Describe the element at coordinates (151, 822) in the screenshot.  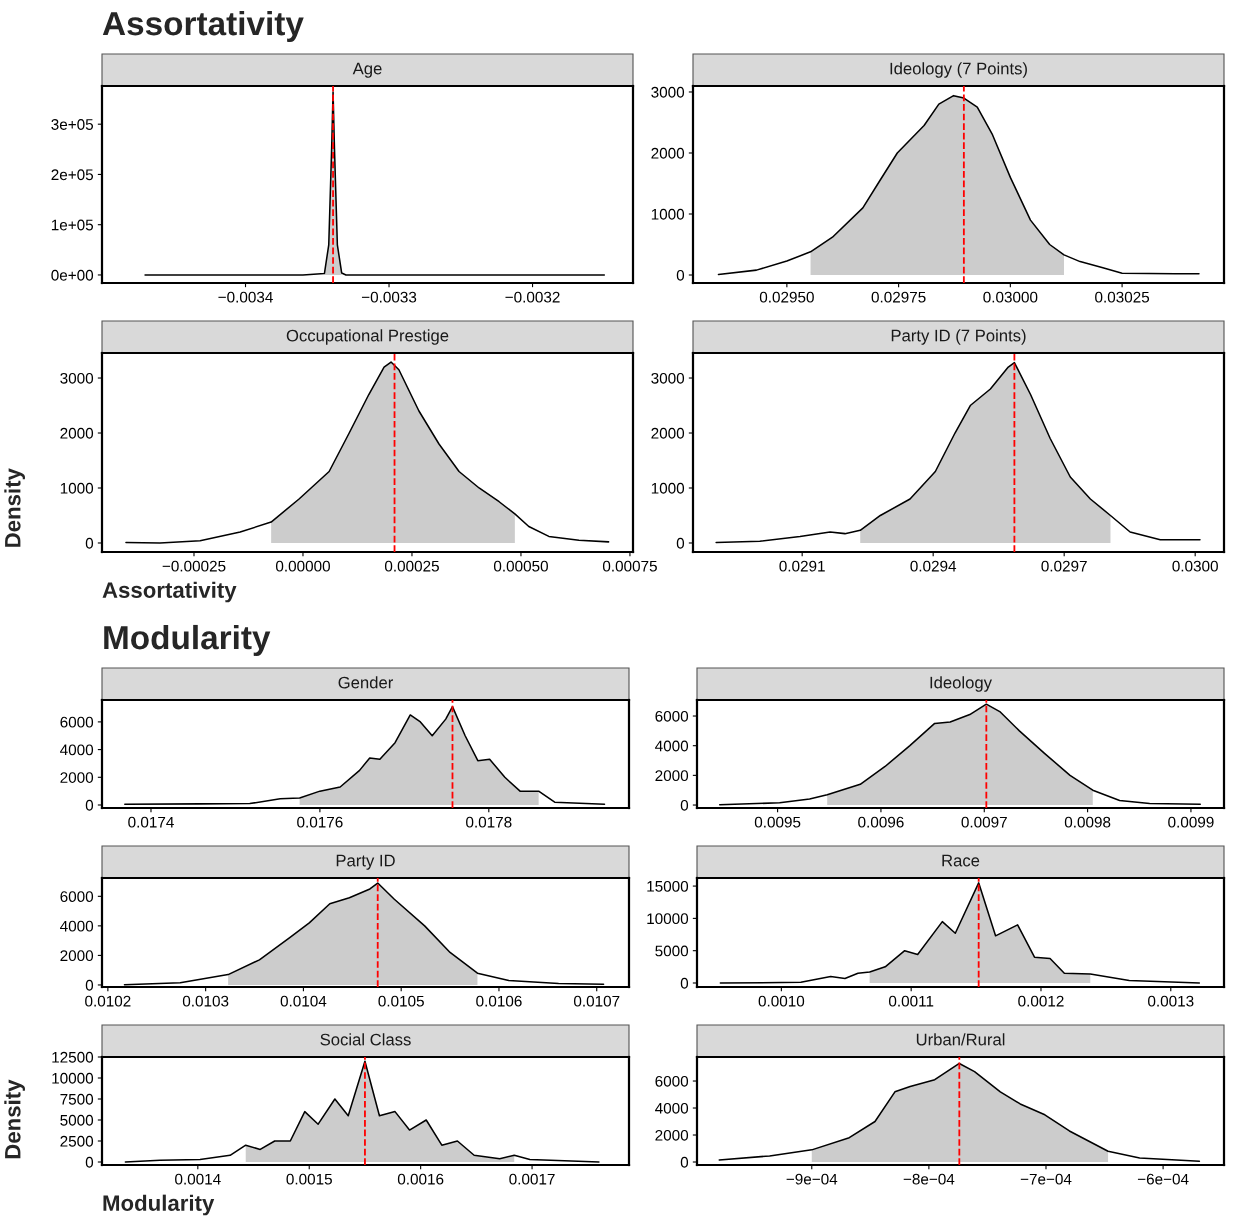
I see `x-tick-label: 0.0174` at that location.